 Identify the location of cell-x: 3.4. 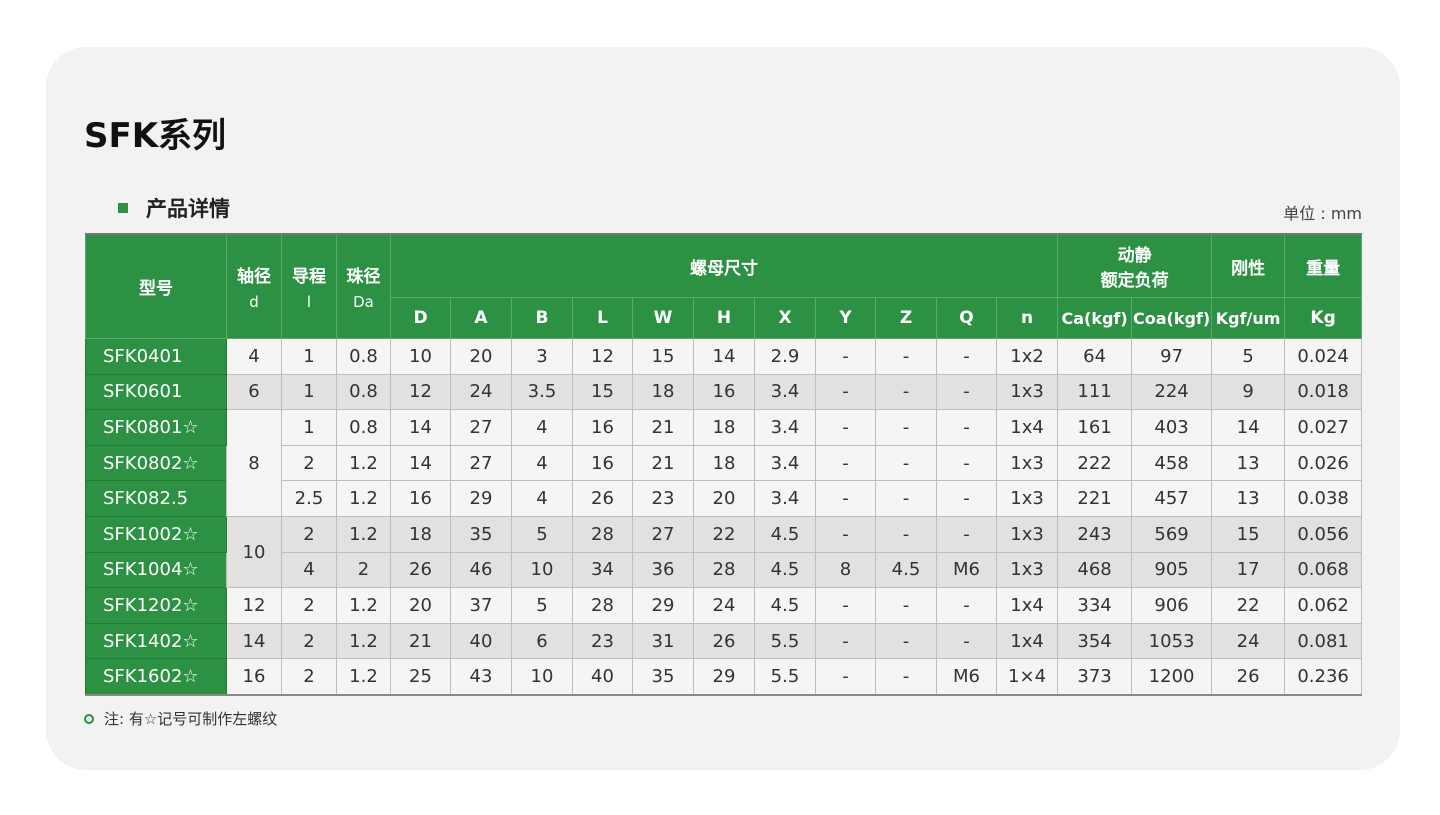
(785, 463).